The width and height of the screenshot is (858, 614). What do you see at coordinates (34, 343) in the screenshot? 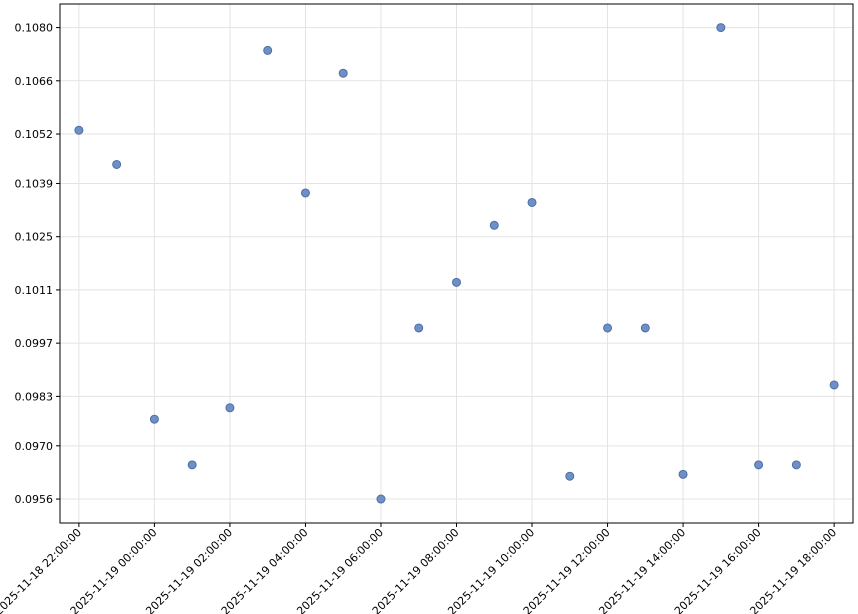
I see `y-tick-label: 0.0997` at bounding box center [34, 343].